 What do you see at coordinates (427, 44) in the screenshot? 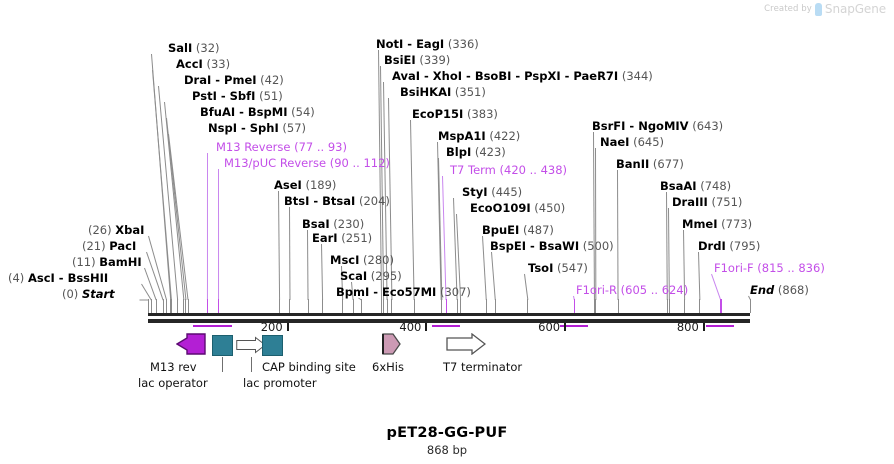
I see `site-label-noti-eagi: NotI - EagI (336)` at bounding box center [427, 44].